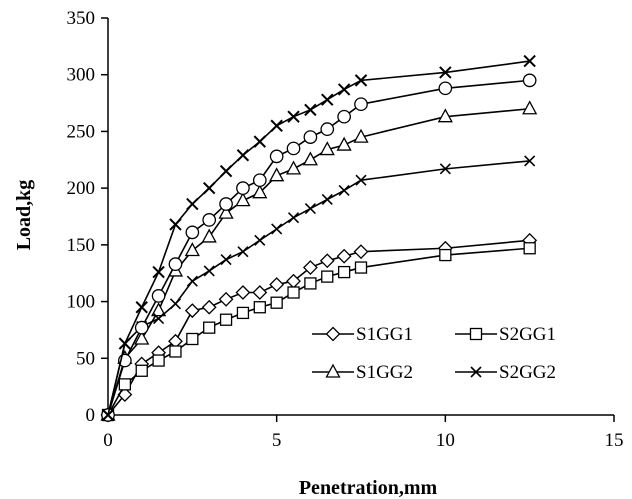 Image resolution: width=632 pixels, height=499 pixels. I want to click on legend-item-s2gg2: S2GG2, so click(505, 372).